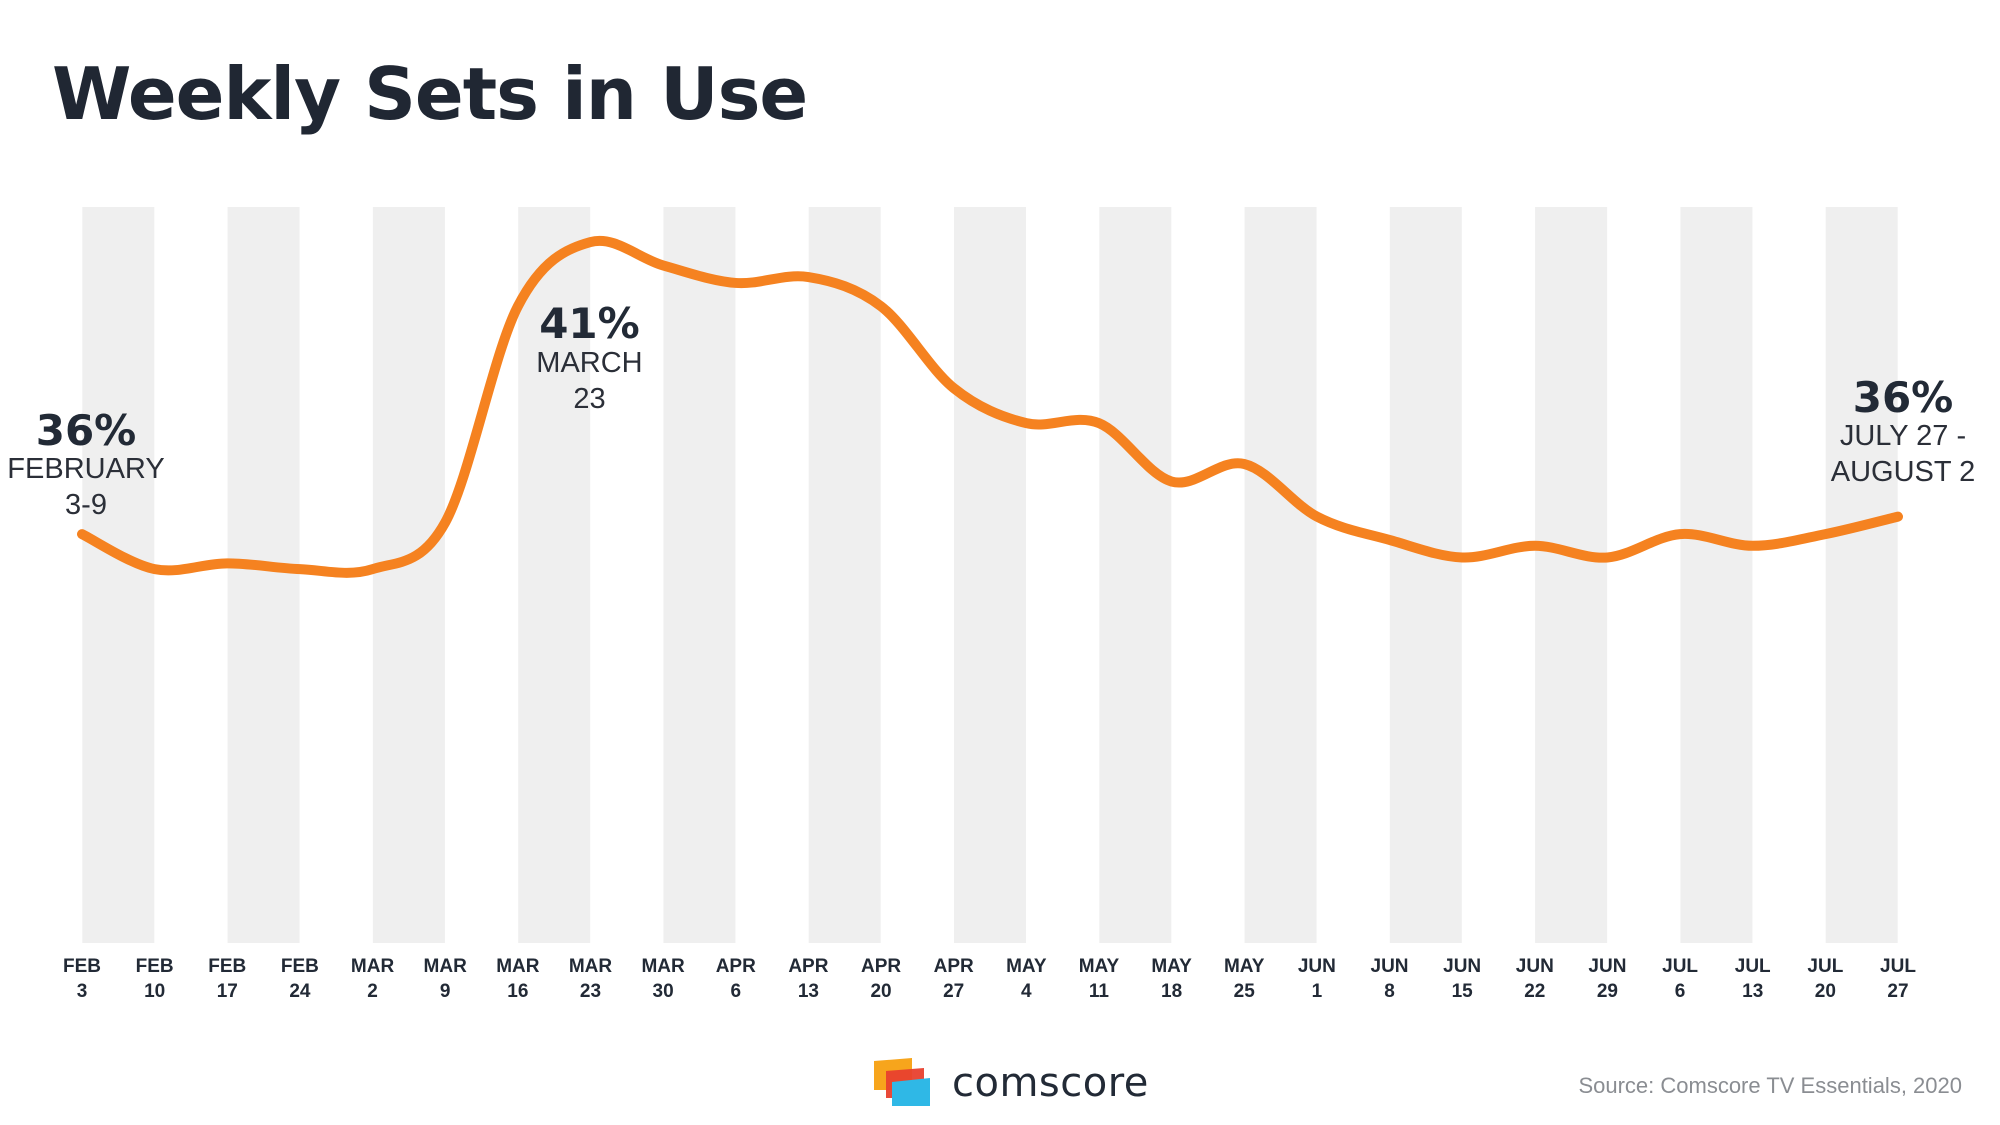 The image size is (2000, 1125). What do you see at coordinates (1680, 979) in the screenshot?
I see `x-tick-label: JUL 6` at bounding box center [1680, 979].